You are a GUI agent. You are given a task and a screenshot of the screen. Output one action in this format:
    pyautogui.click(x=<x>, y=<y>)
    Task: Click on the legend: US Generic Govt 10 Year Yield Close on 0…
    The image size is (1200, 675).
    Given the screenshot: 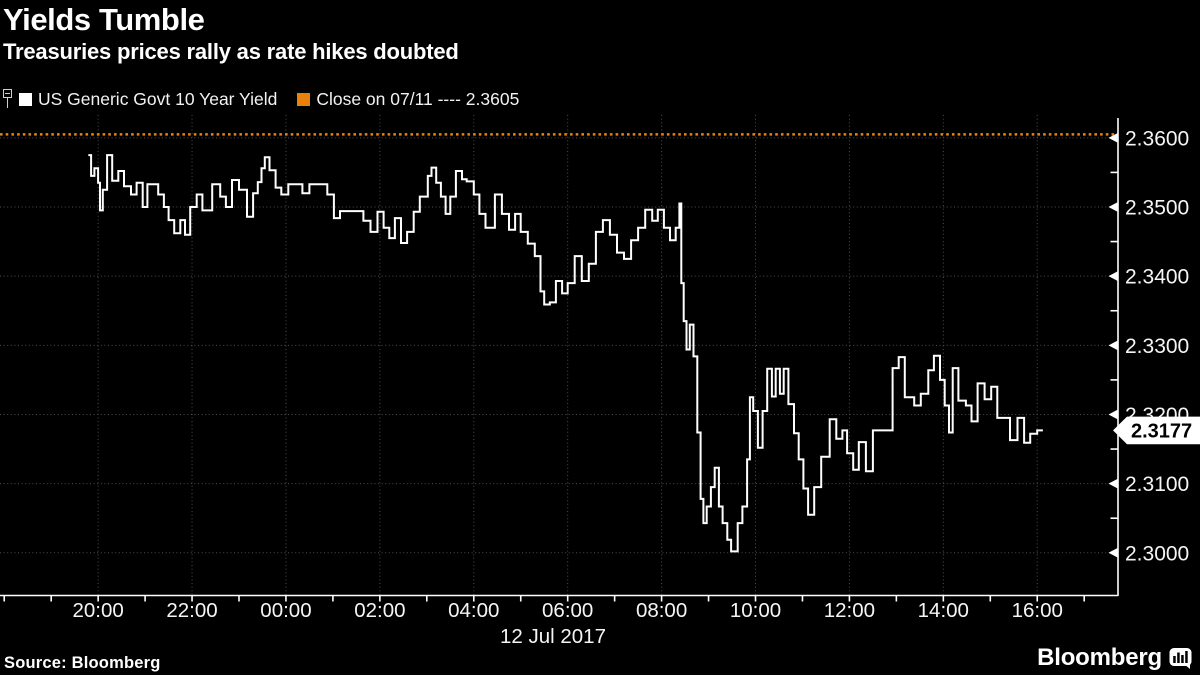 What is the action you would take?
    pyautogui.click(x=261, y=99)
    